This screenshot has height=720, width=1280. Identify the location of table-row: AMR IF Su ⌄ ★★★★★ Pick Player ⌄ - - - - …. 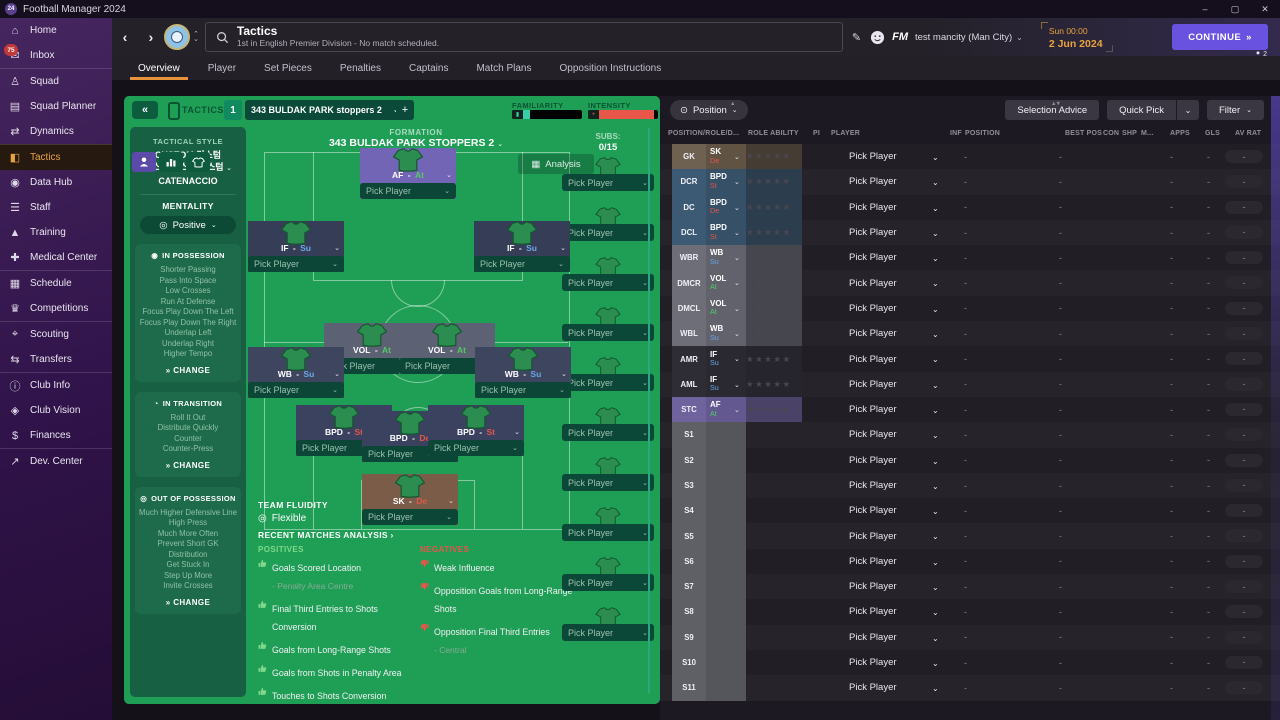
(970, 359).